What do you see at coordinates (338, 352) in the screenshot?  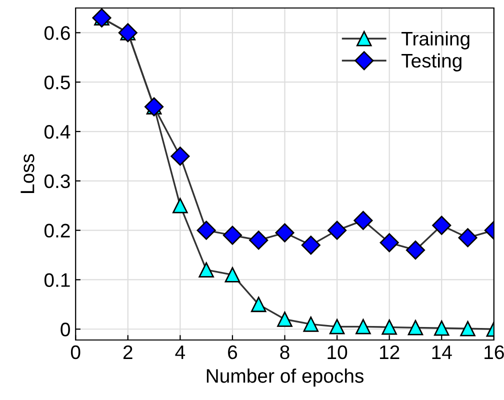 I see `x-tick-label: 10` at bounding box center [338, 352].